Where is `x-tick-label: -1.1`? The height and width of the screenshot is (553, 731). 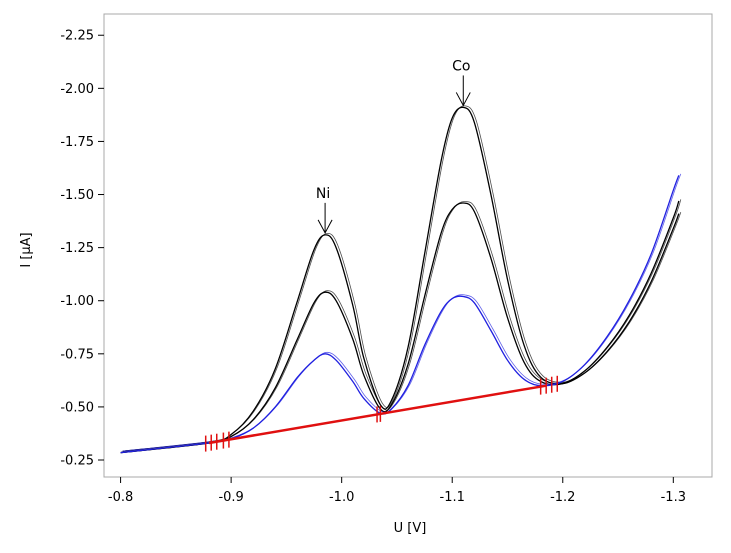 x-tick-label: -1.1 is located at coordinates (452, 497).